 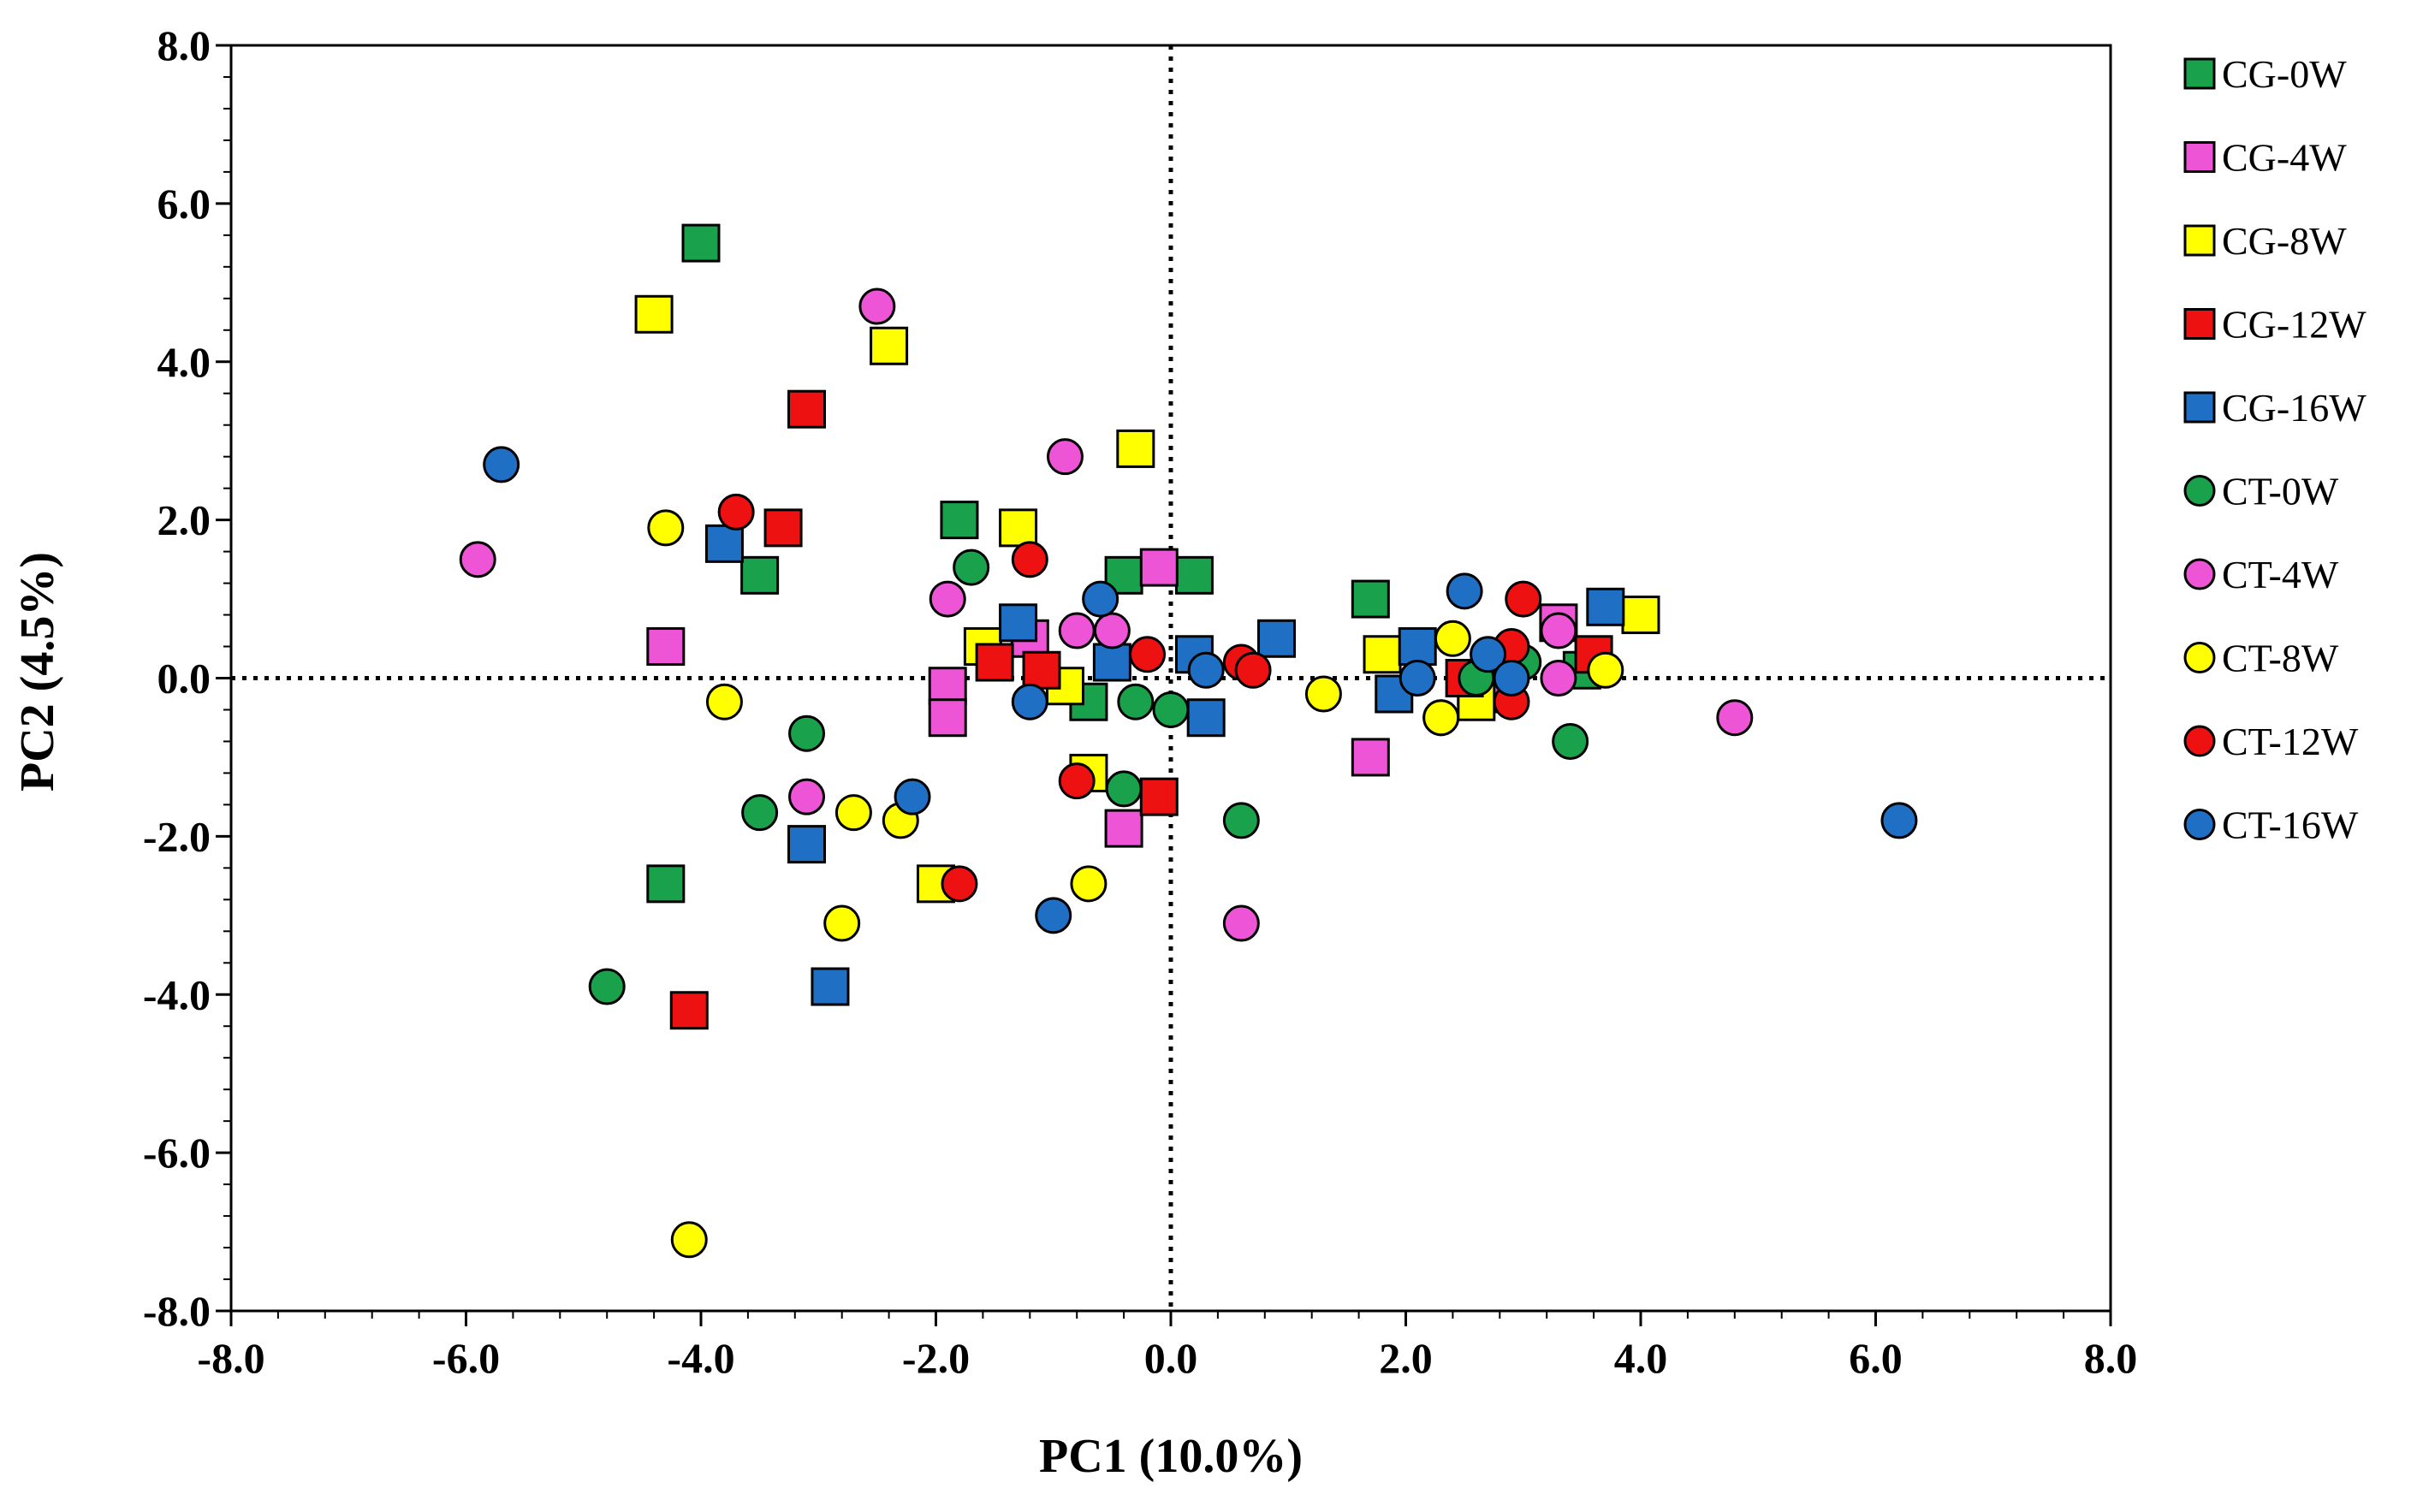 I want to click on x-axis-title: PC1 (10.0%), so click(x=1171, y=1456).